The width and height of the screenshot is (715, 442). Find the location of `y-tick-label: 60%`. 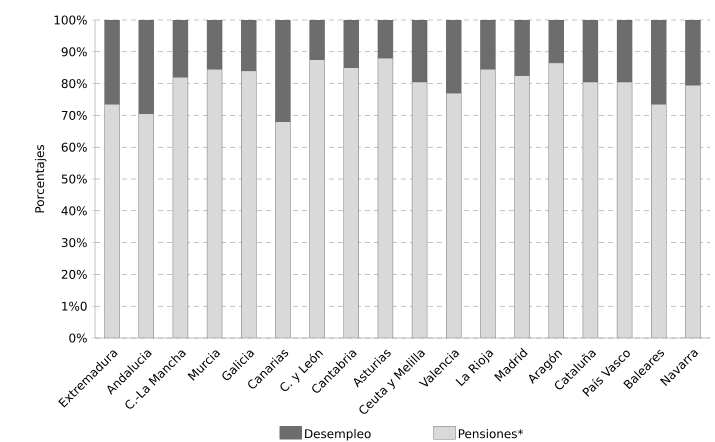

y-tick-label: 60% is located at coordinates (74, 147).